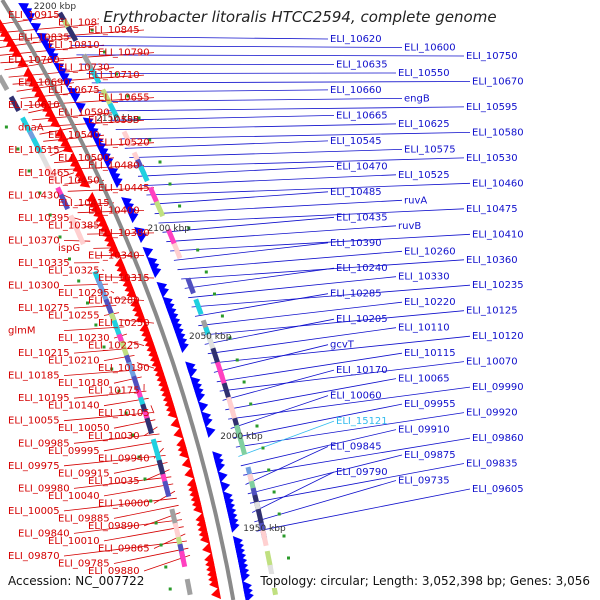 The image size is (600, 600). I want to click on gene-label-left: ELI_10195, so click(44, 398).